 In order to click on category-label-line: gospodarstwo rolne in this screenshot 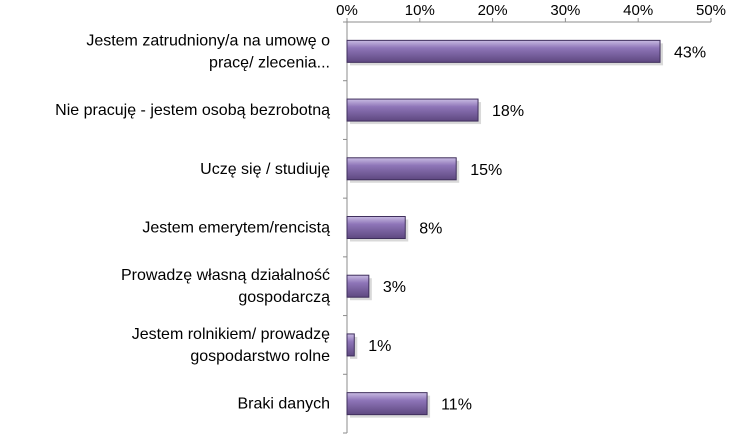, I will do `click(260, 356)`.